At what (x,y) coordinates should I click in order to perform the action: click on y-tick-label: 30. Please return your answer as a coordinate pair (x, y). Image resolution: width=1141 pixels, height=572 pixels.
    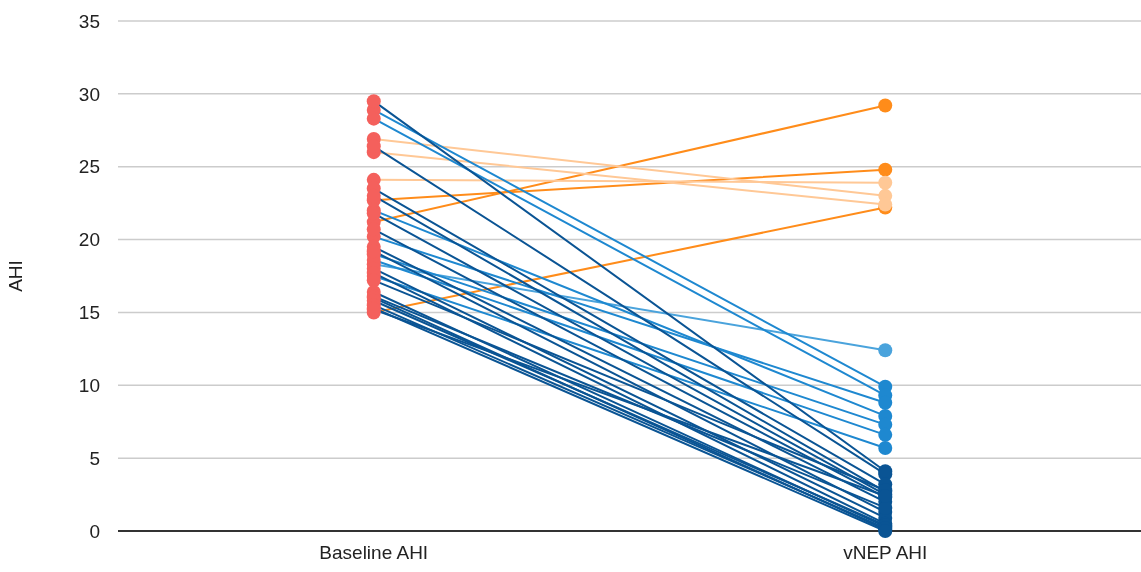
    Looking at the image, I should click on (89, 94).